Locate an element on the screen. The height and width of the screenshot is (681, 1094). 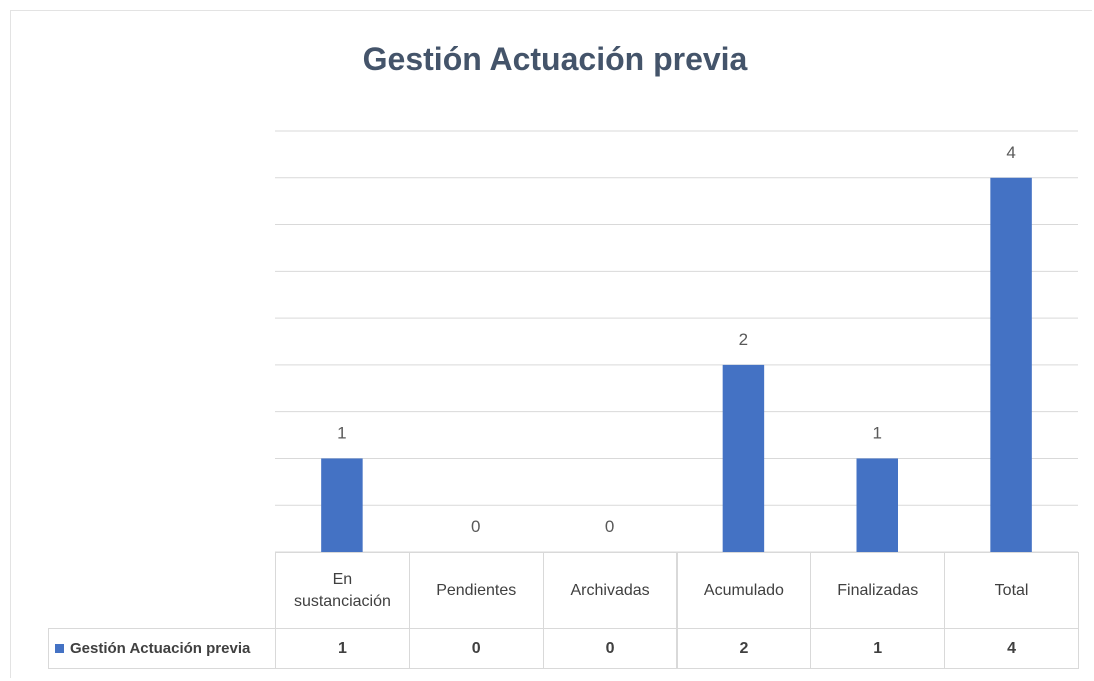
legend-label: Gestión Actuación previa is located at coordinates (160, 648).